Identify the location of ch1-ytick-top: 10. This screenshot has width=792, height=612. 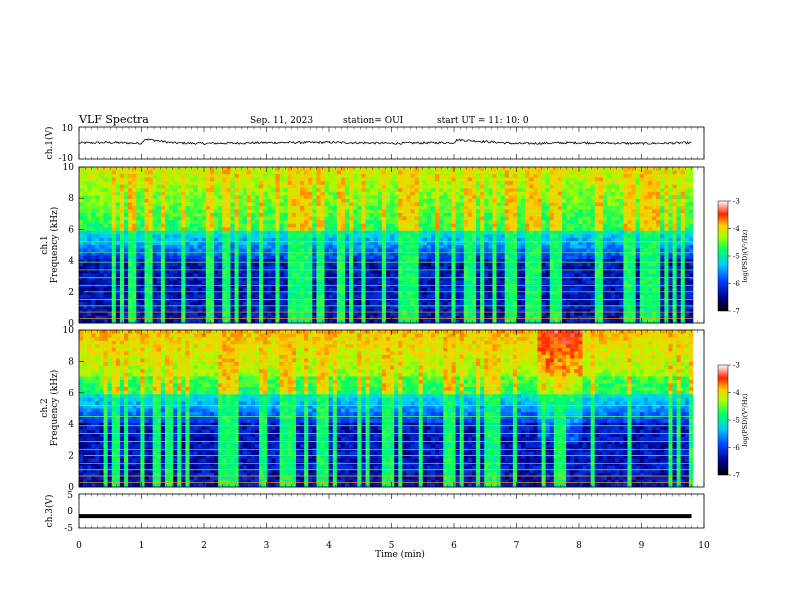
(68, 129).